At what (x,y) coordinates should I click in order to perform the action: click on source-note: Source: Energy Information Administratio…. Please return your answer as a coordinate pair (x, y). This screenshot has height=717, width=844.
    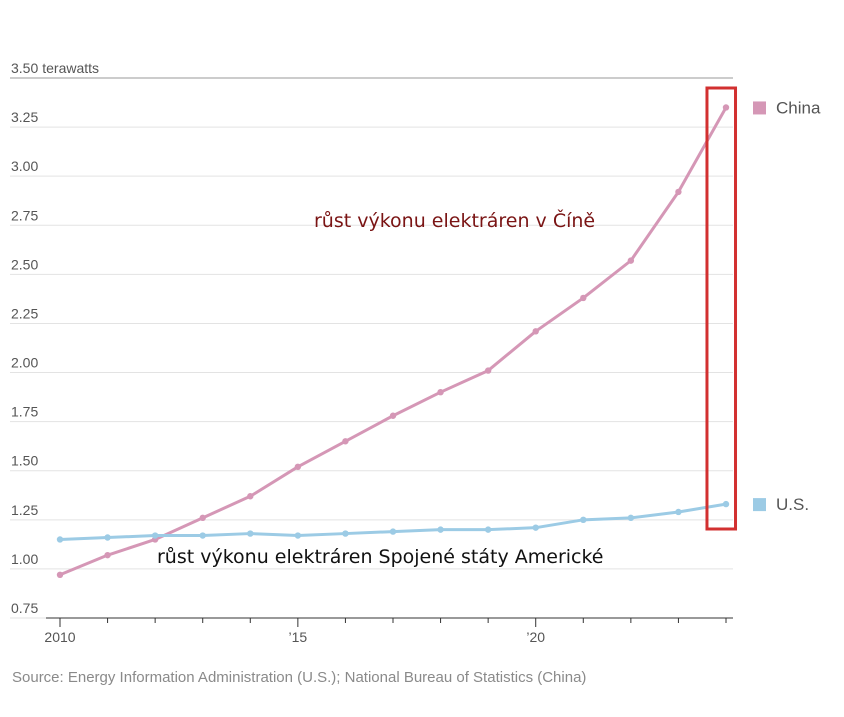
    Looking at the image, I should click on (299, 677).